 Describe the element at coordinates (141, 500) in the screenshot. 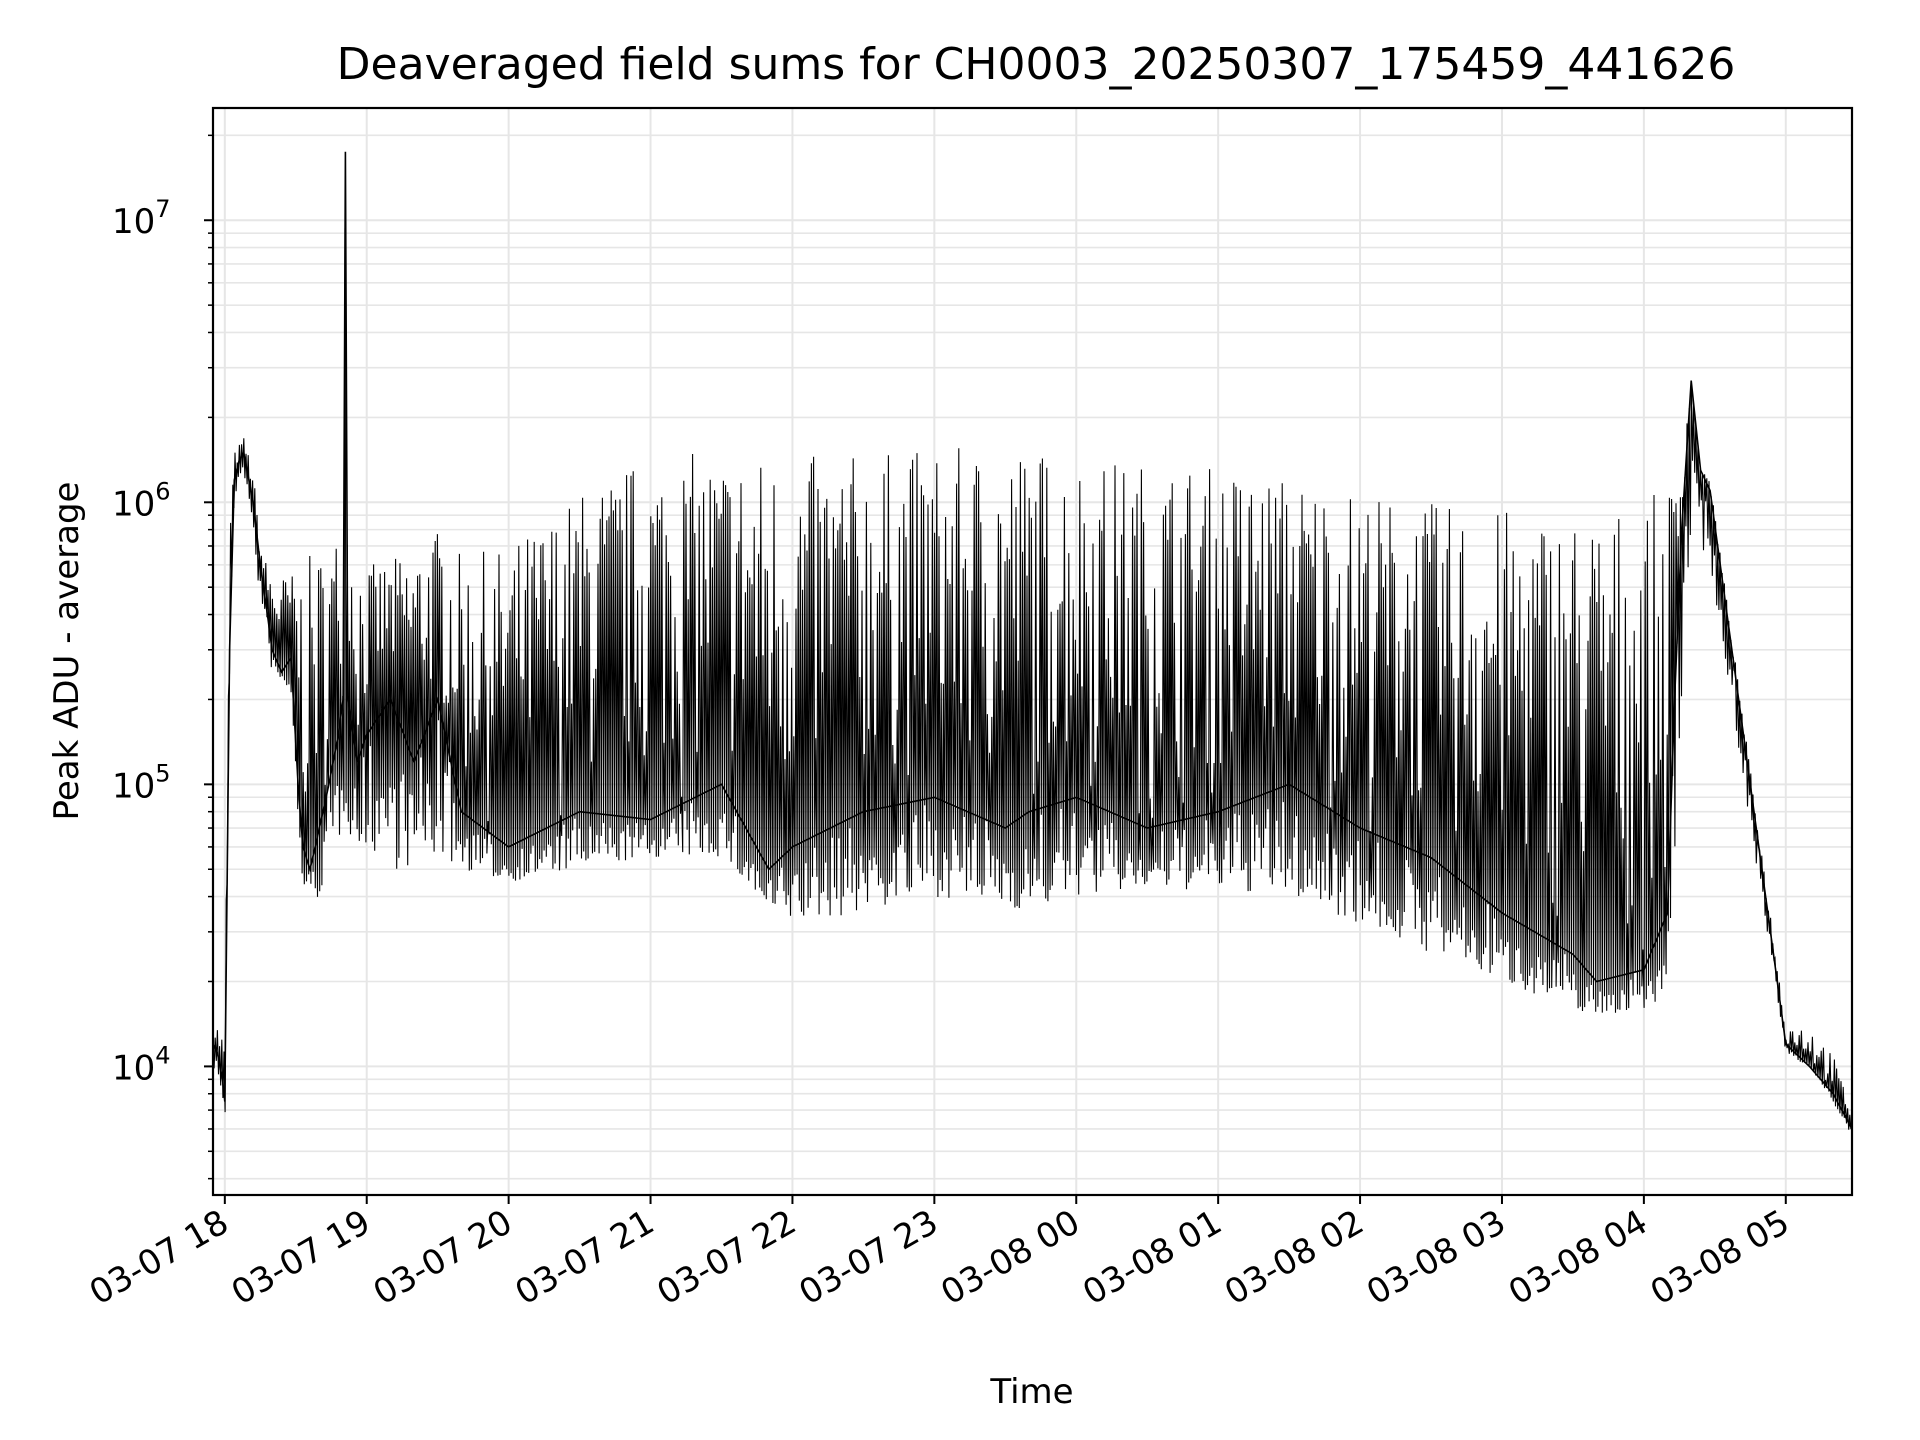

I see `y-tick-label: 10⁶` at that location.